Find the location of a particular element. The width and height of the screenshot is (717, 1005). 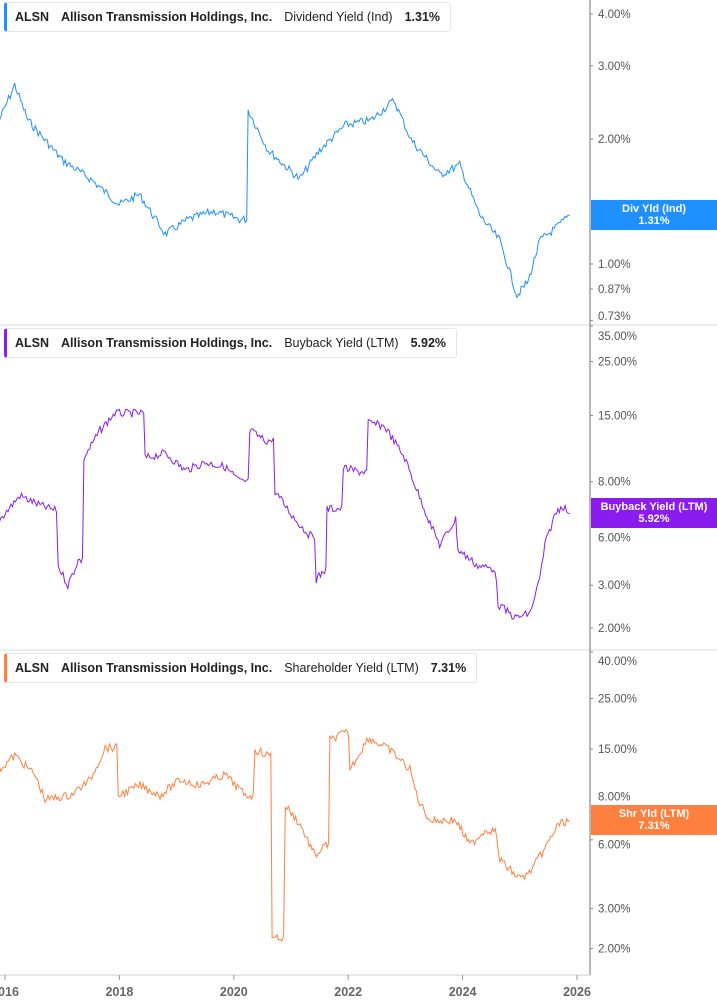

header-metric: Buyback Yield (LTM) is located at coordinates (341, 343).